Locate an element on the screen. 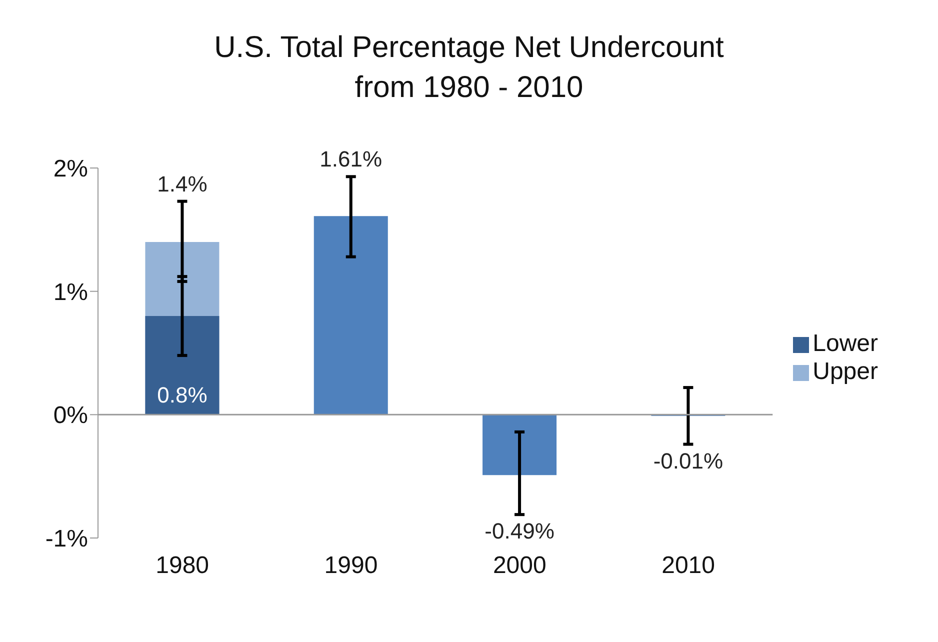  x-tick-label: 1990 is located at coordinates (351, 566).